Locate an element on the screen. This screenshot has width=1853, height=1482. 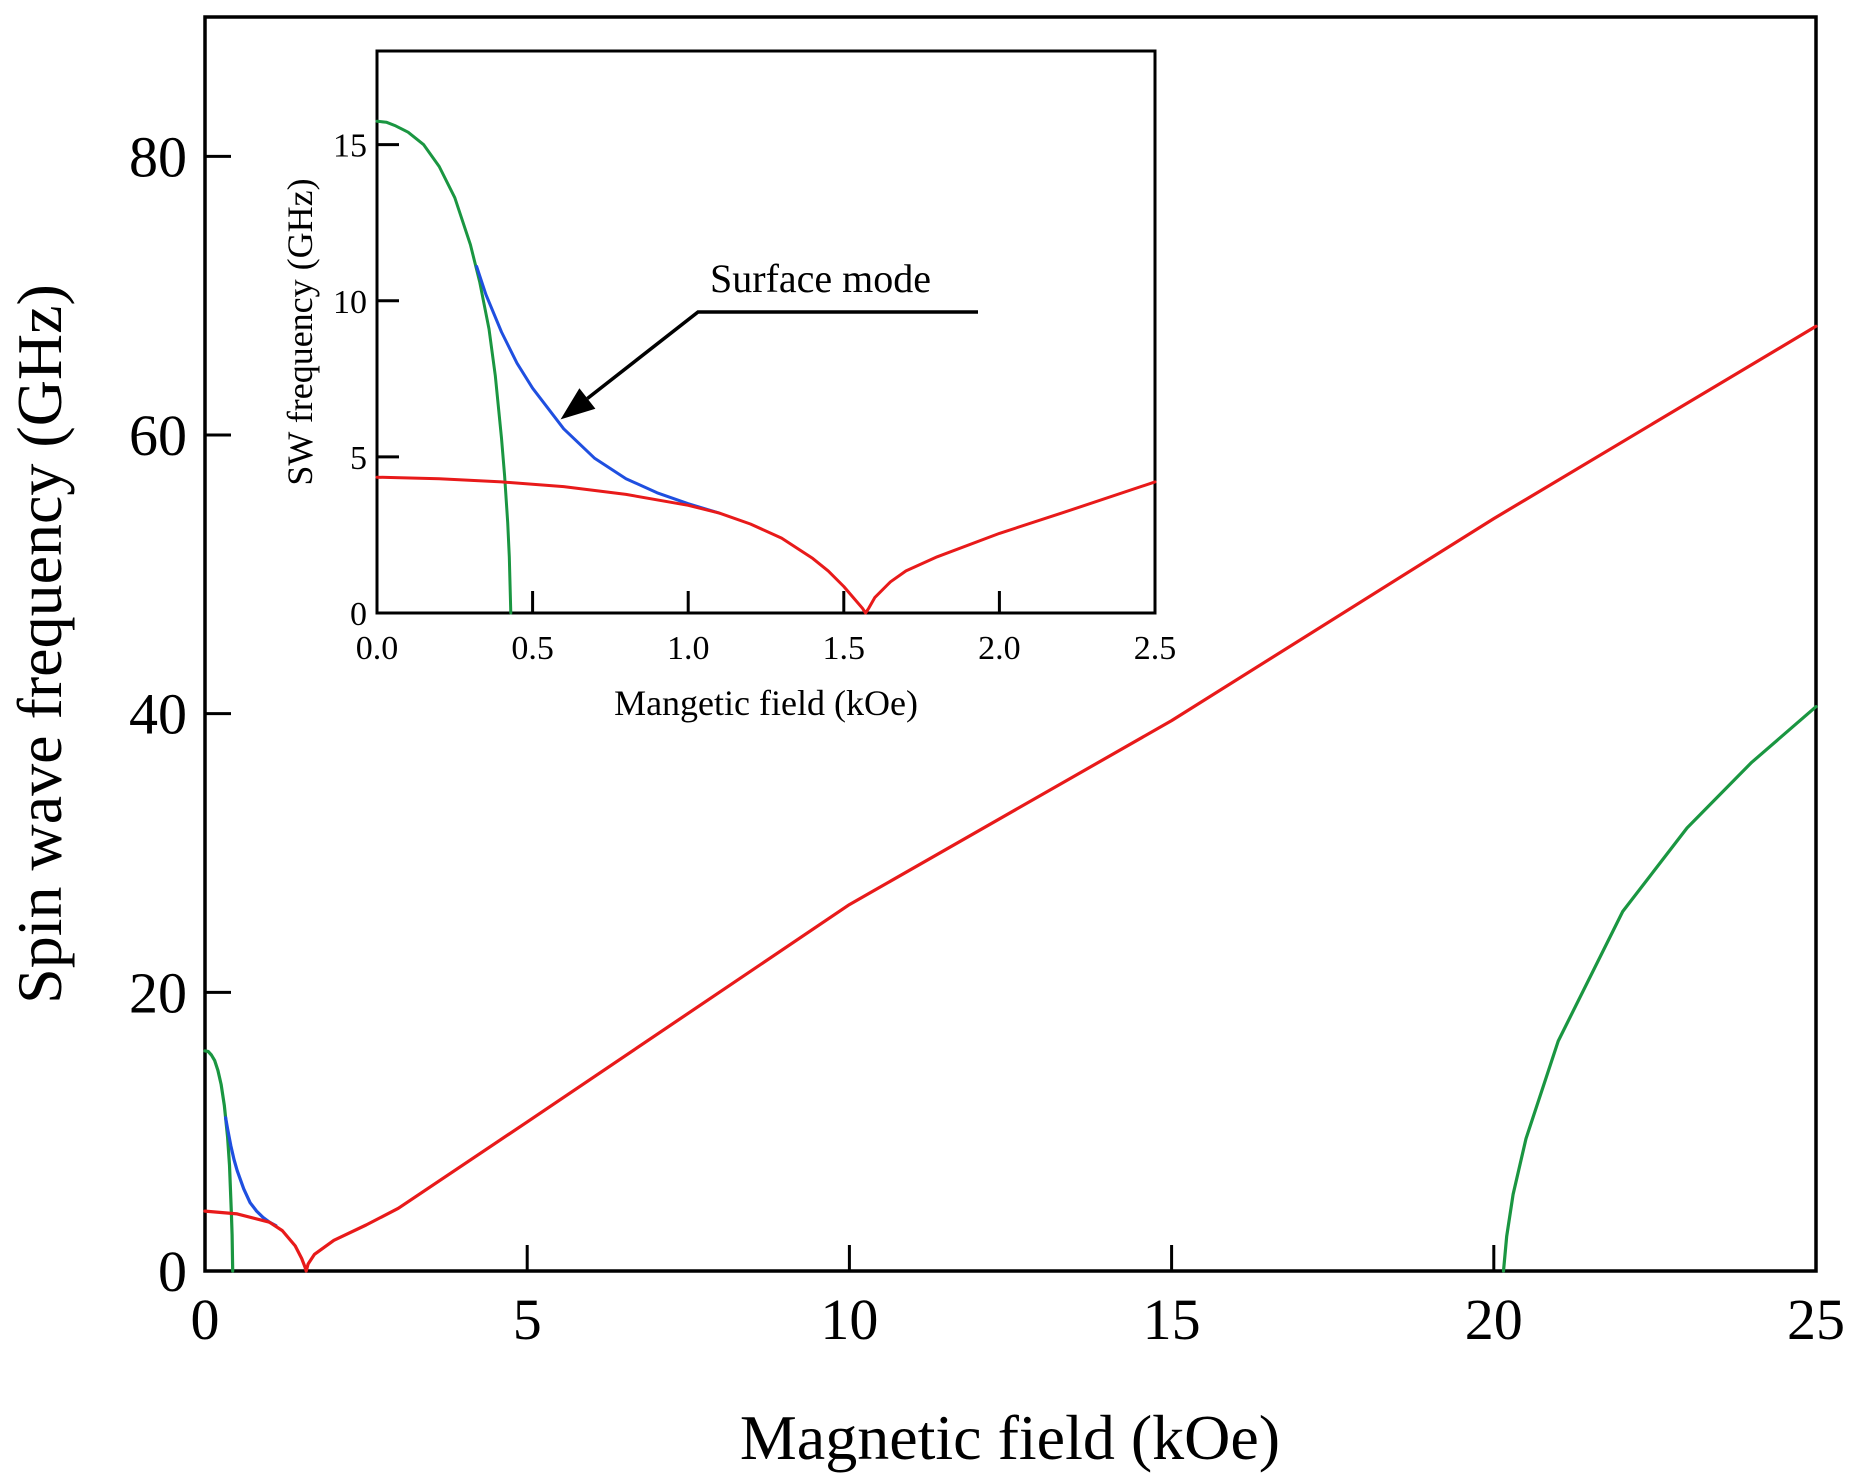
main-y-axis-label: Spin wave frequency (GHz) is located at coordinates (39, 644).